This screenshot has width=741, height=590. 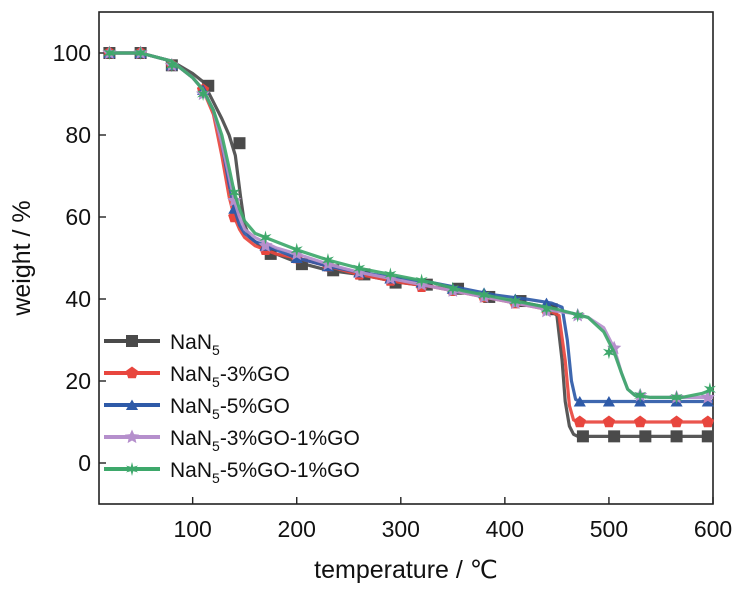 I want to click on x-tick-label: 200, so click(x=297, y=529).